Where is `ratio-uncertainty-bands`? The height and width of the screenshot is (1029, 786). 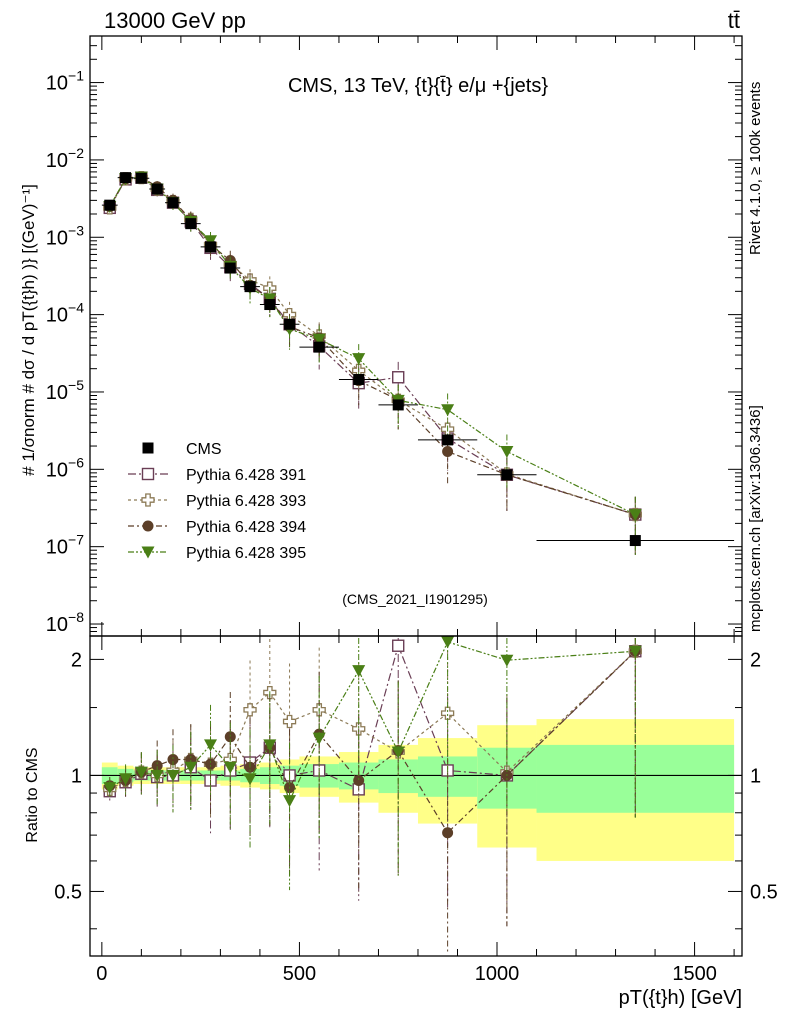
ratio-uncertainty-bands is located at coordinates (418, 790).